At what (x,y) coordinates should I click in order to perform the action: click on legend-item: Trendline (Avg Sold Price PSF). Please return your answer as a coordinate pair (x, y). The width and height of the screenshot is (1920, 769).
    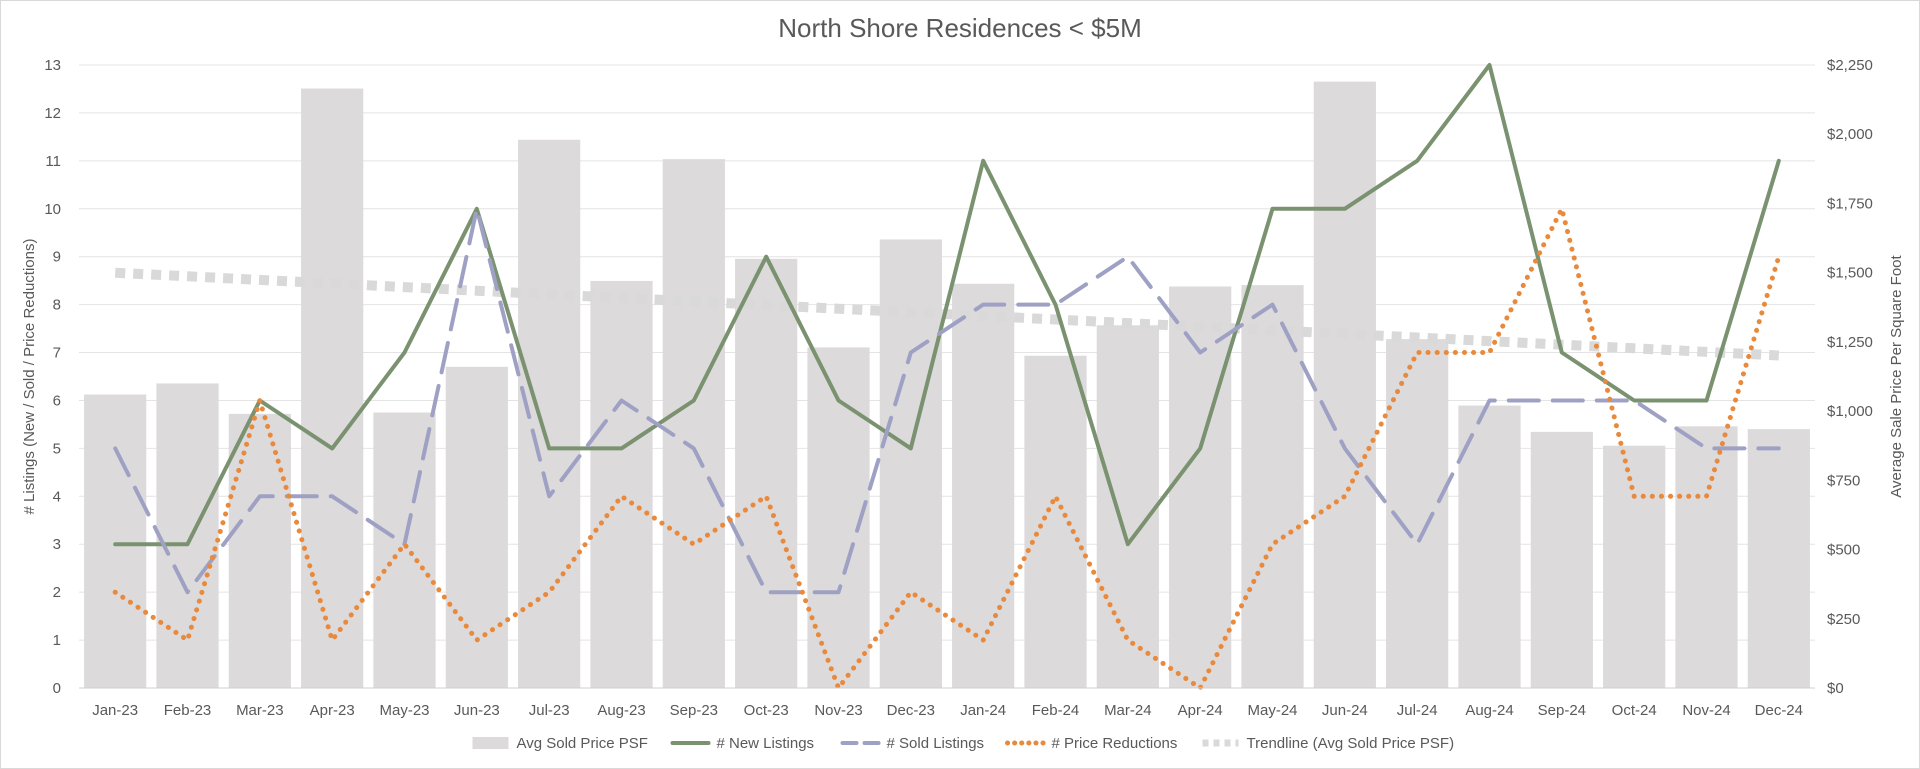
    Looking at the image, I should click on (1328, 743).